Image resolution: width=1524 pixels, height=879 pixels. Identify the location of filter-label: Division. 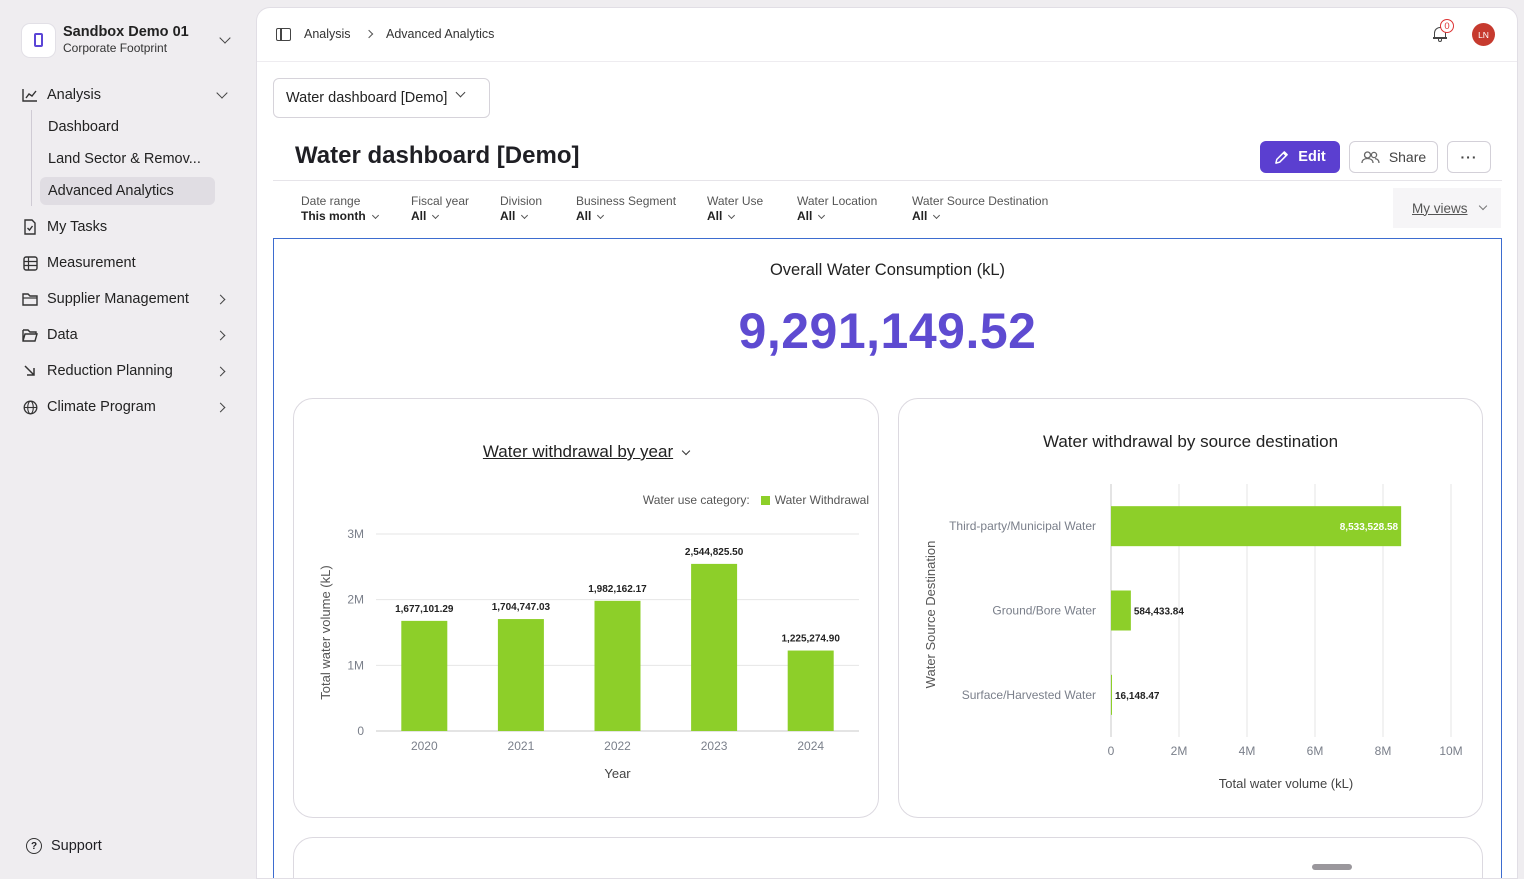
(521, 201).